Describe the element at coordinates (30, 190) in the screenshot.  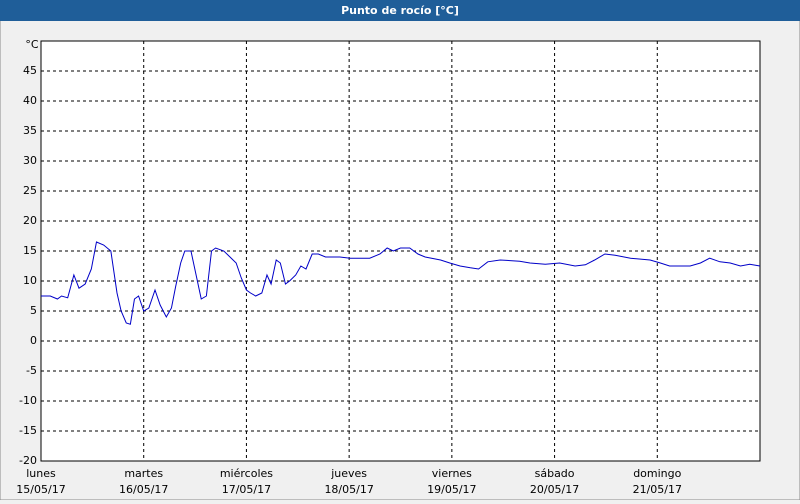
I see `y-tick-label: 25` at that location.